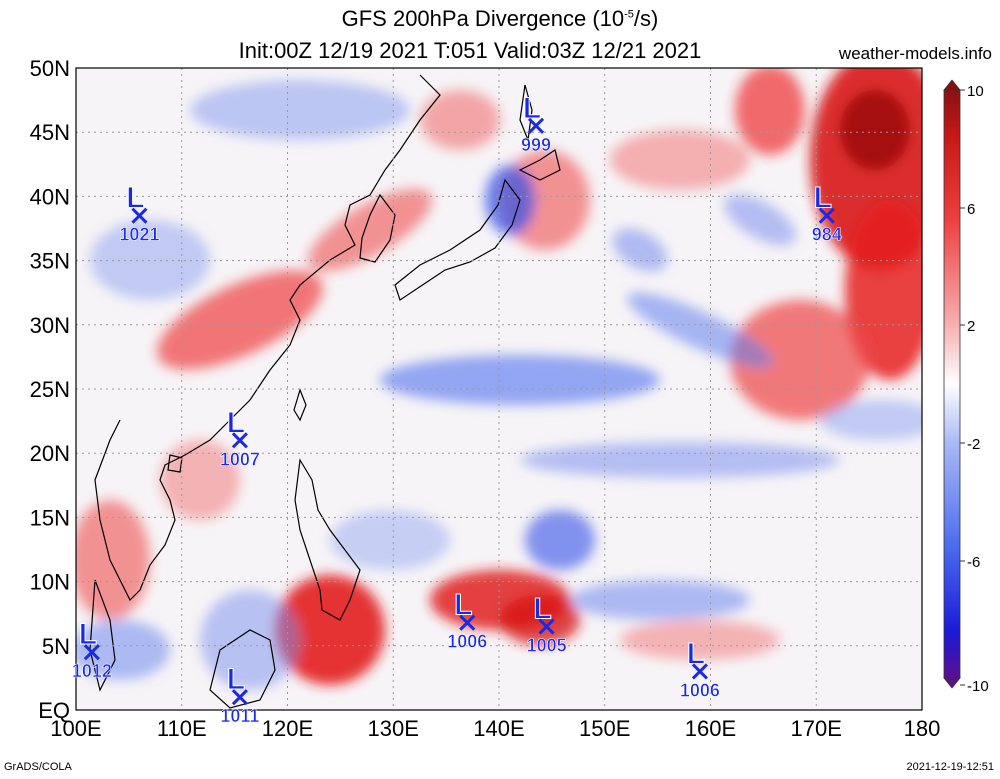 The image size is (1000, 779). I want to click on lon-tick-label: 160E, so click(710, 728).